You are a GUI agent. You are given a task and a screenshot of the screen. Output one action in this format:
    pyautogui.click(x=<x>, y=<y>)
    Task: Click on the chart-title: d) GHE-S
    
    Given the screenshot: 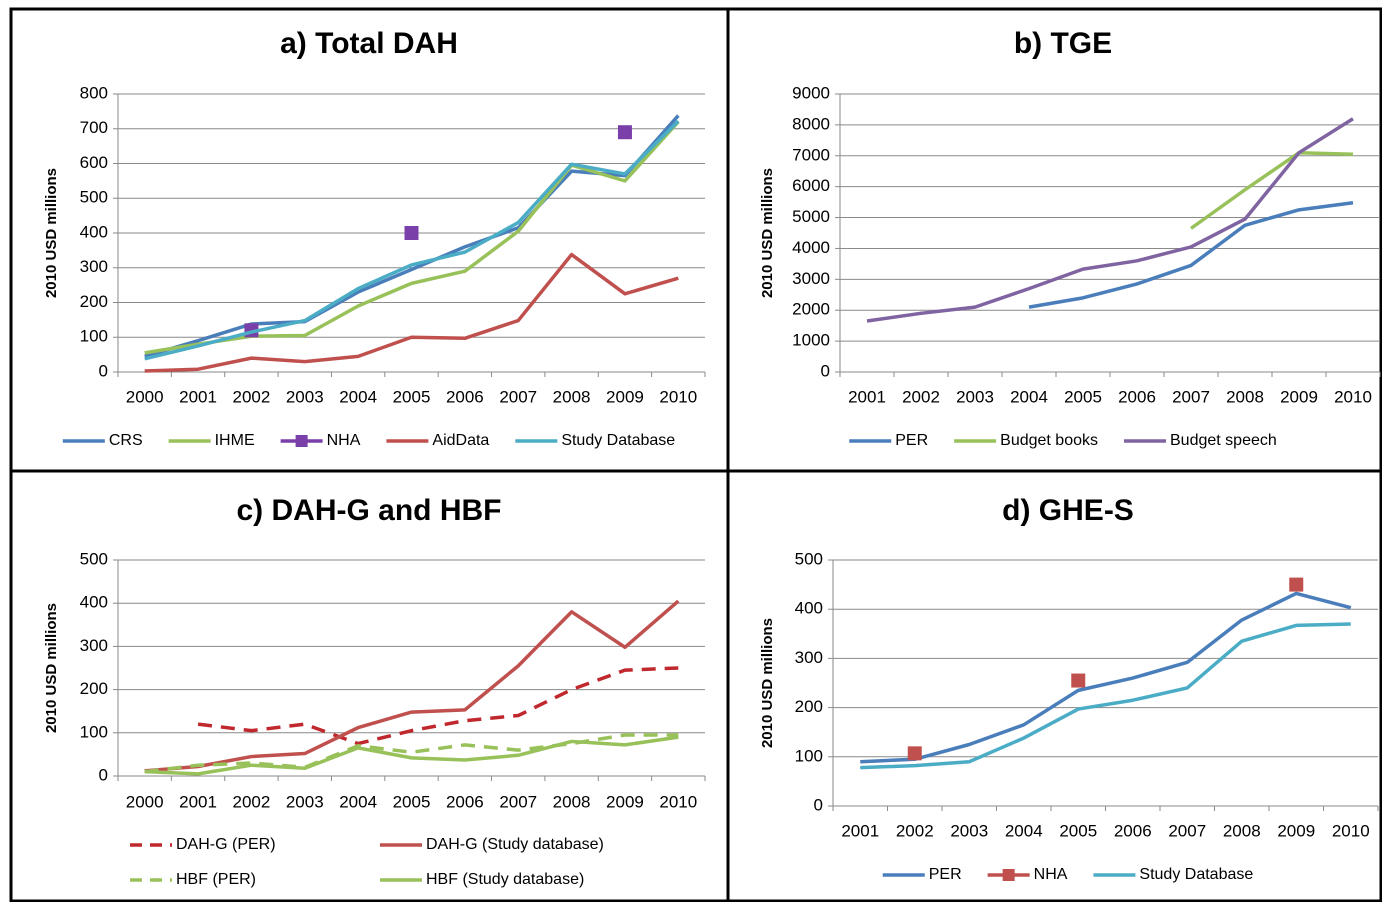 What is the action you would take?
    pyautogui.click(x=1068, y=510)
    